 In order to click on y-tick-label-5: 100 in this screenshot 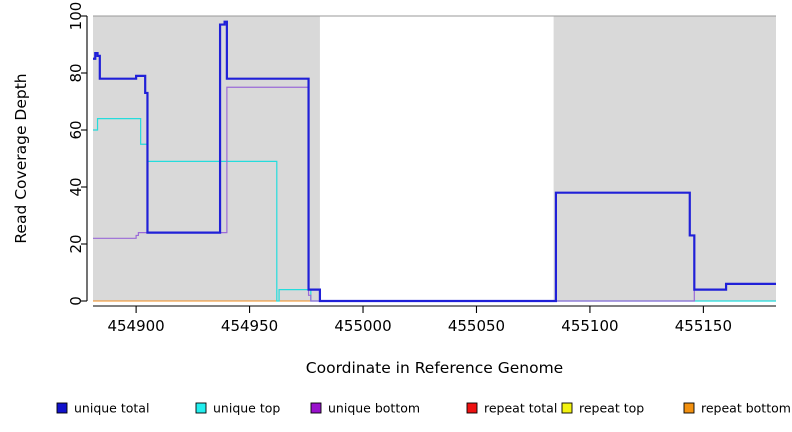, I will do `click(76, 16)`.